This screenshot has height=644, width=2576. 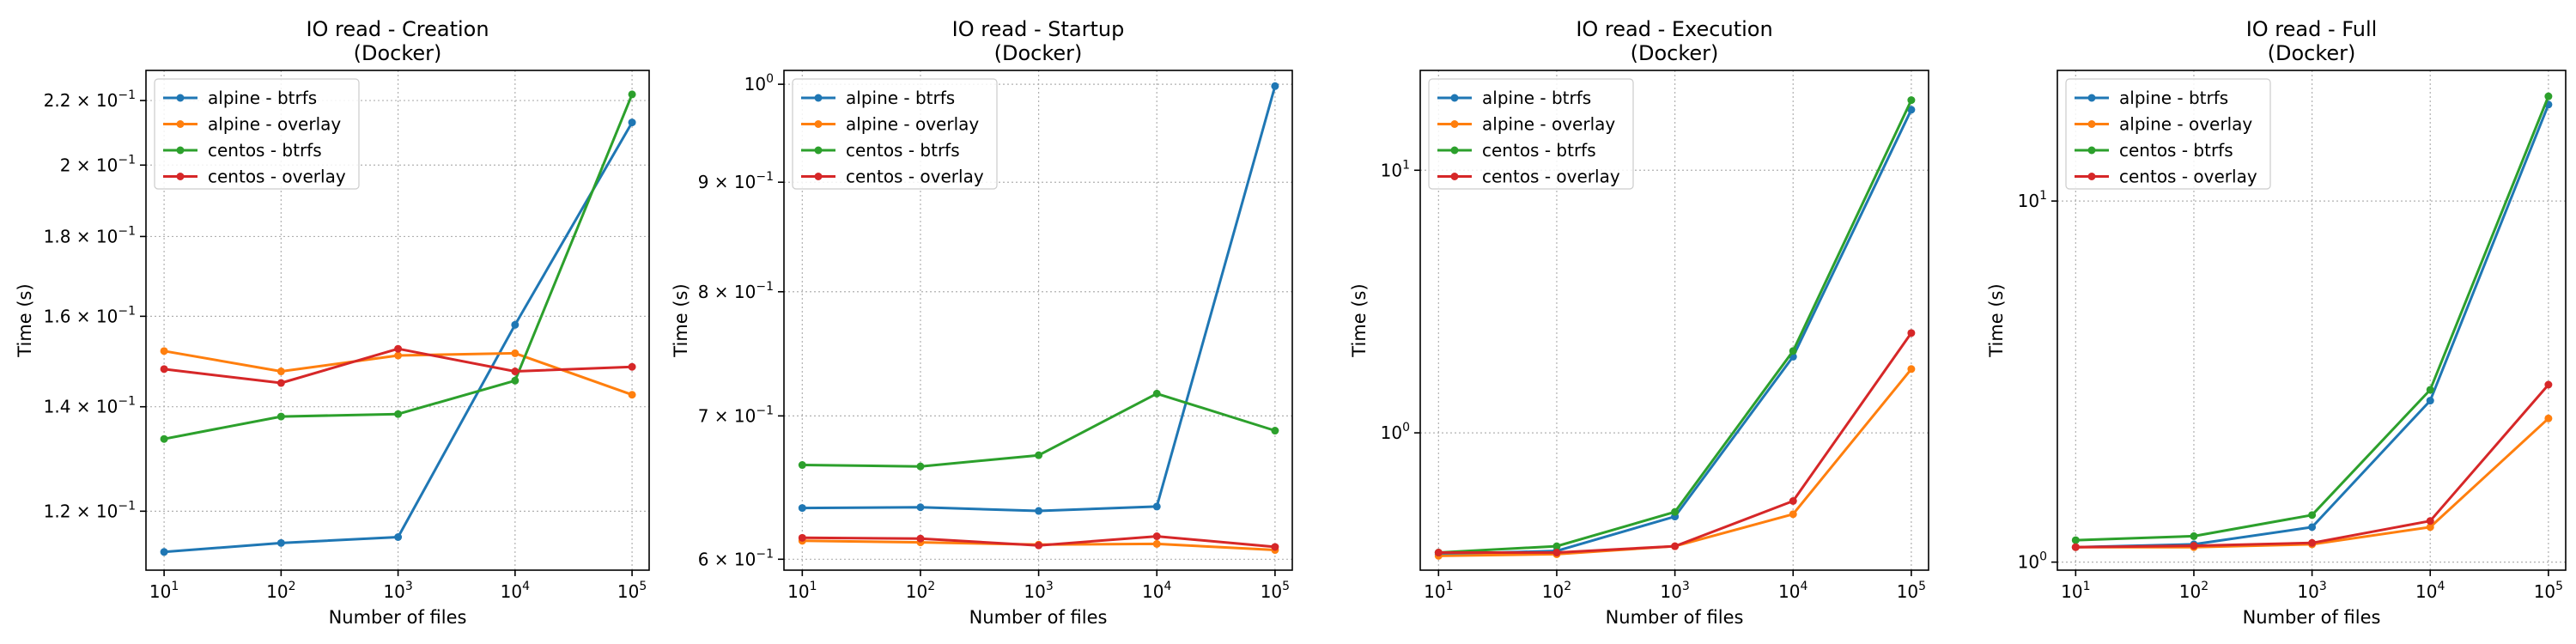 What do you see at coordinates (1038, 29) in the screenshot?
I see `chart-title: IO read - Startup` at bounding box center [1038, 29].